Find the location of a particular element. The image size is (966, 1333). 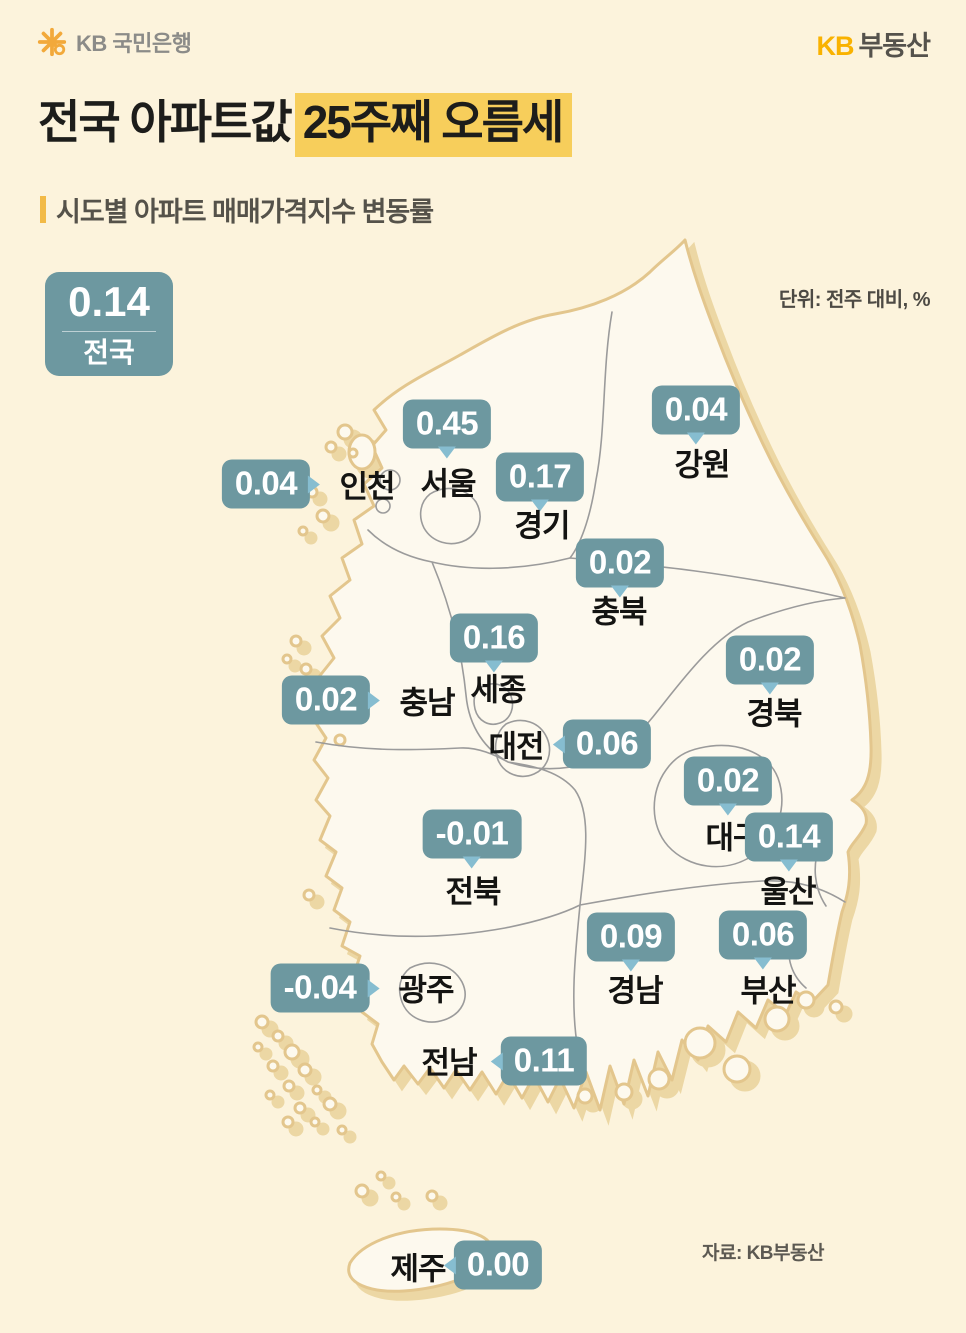

region-ulsan-label: 울산 is located at coordinates (788, 892).